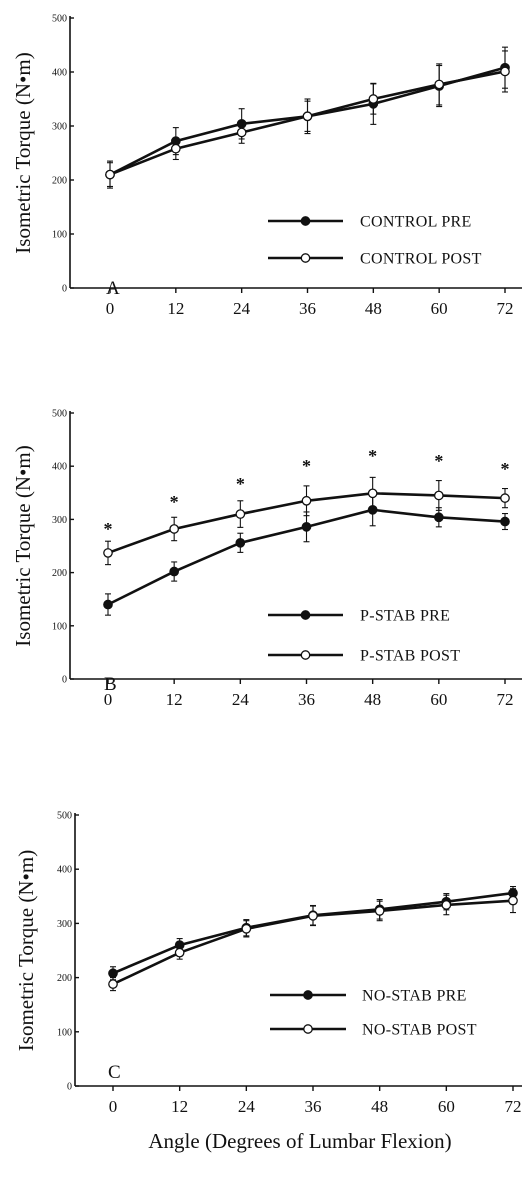 The width and height of the screenshot is (529, 1179). Describe the element at coordinates (414, 996) in the screenshot. I see `legend-label: NO-STAB PRE` at that location.